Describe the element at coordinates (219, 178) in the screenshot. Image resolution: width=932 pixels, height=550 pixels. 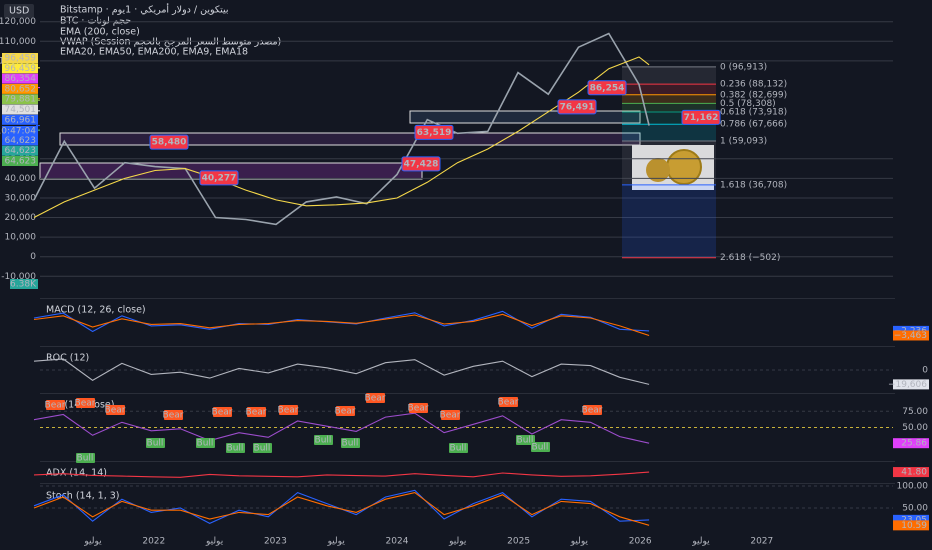
I see `callout-label: 40,277` at that location.